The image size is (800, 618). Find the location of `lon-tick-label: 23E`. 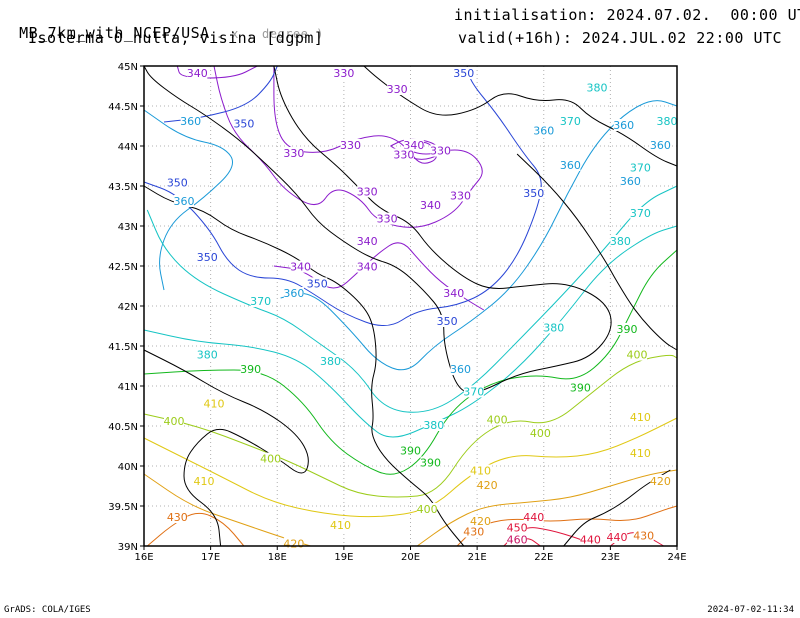

lon-tick-label: 23E is located at coordinates (610, 557).